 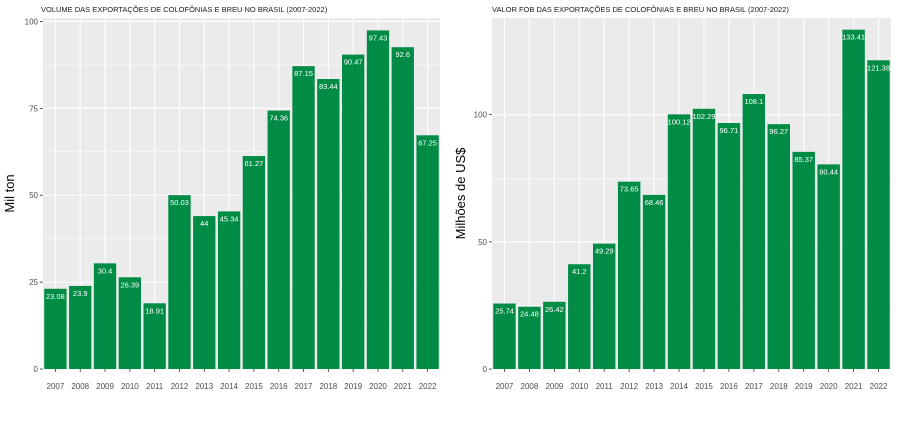 What do you see at coordinates (753, 101) in the screenshot?
I see `bar-value-label: 108.1` at bounding box center [753, 101].